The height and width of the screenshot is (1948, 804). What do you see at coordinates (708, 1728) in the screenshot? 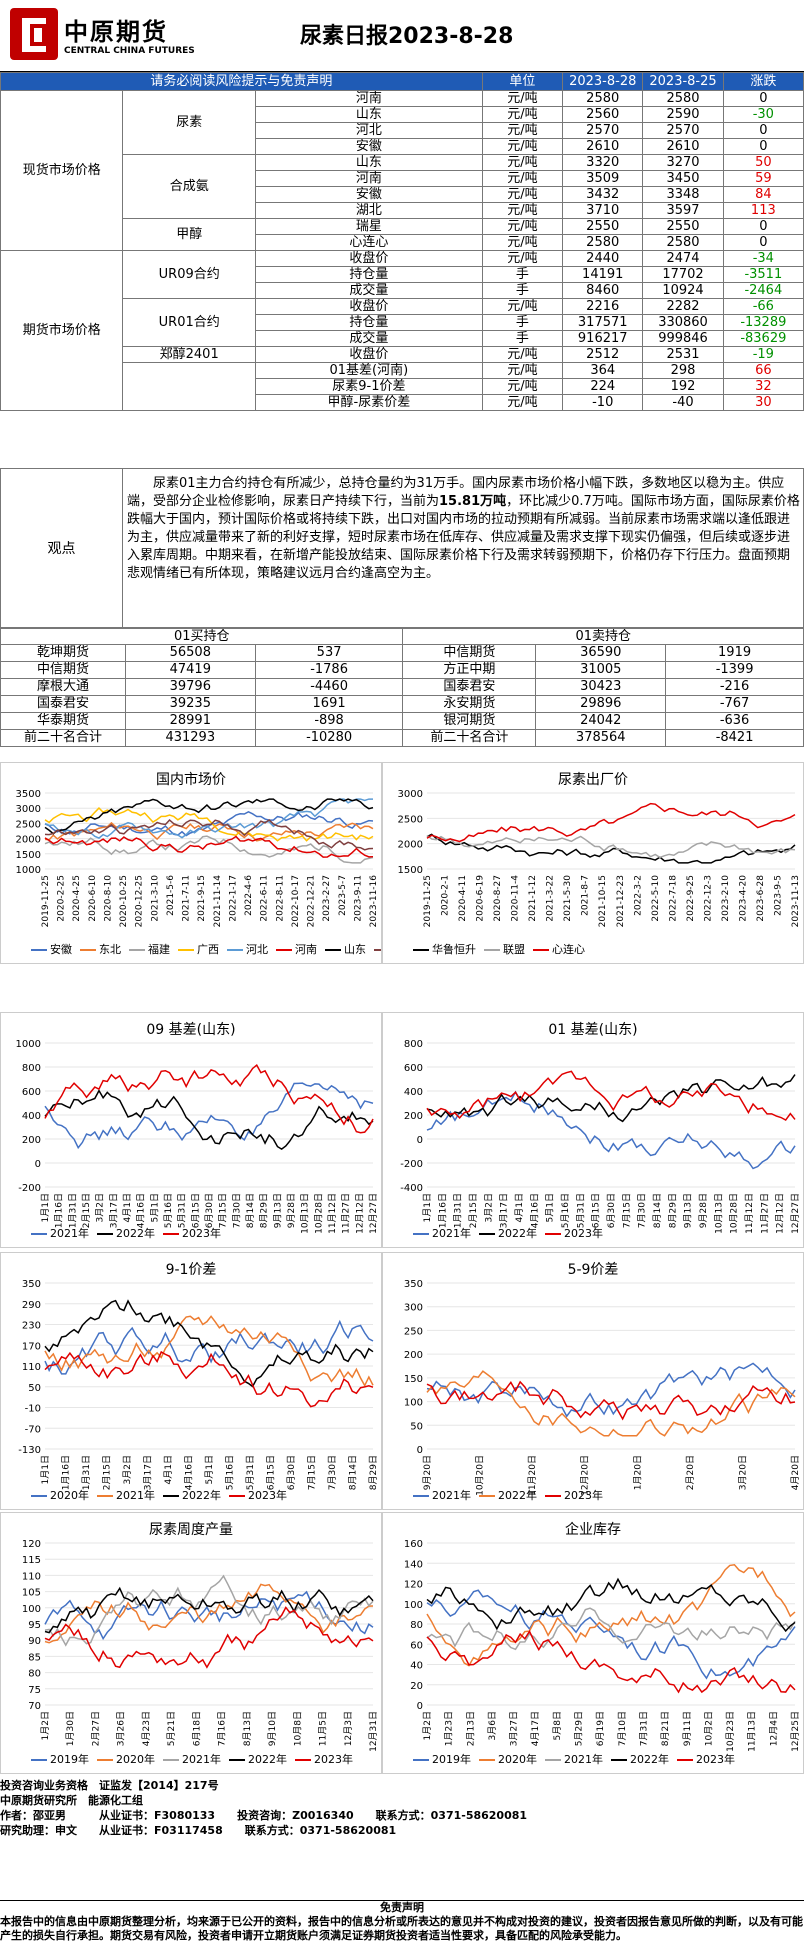
I see `x-tick-label: 10月2日` at bounding box center [708, 1728].